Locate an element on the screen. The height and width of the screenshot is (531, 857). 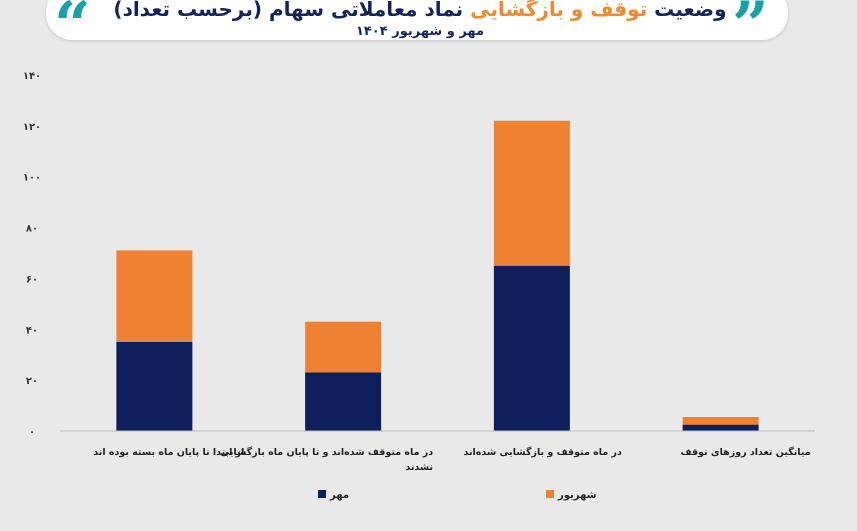
y-tick-label: ۱۰۰ is located at coordinates (32, 178).